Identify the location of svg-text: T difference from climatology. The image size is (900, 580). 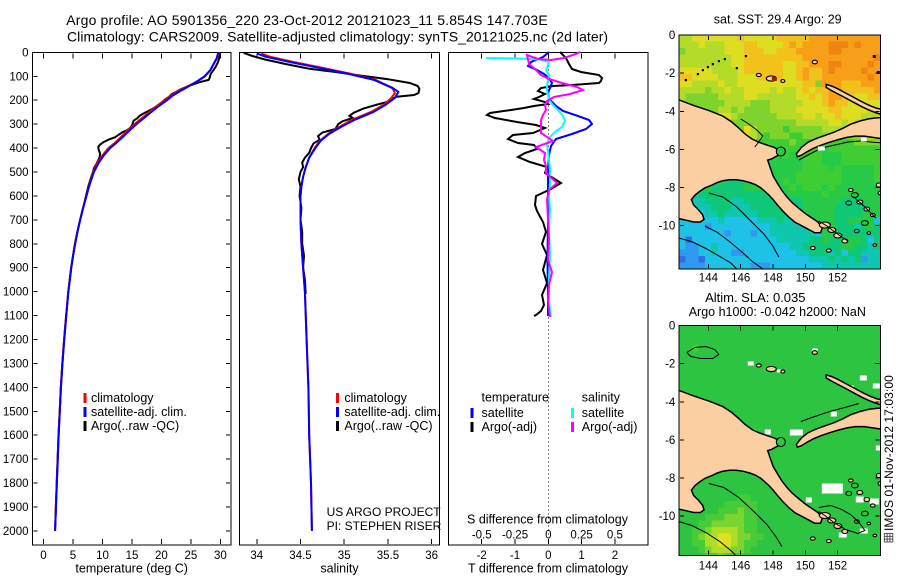
(548, 569).